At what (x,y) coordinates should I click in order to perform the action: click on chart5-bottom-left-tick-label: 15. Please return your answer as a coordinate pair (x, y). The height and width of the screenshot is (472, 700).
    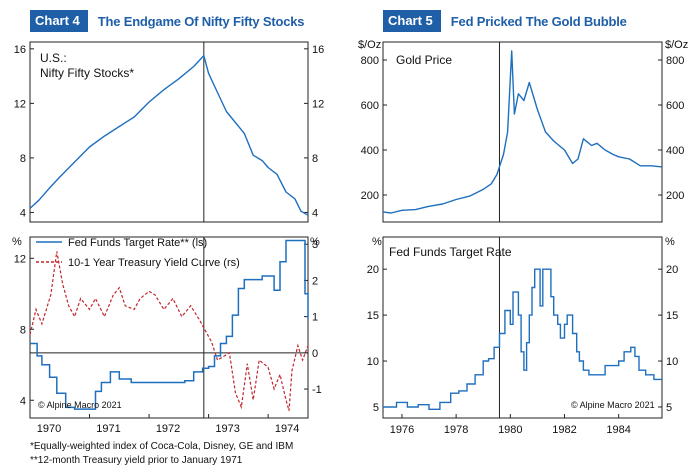
    Looking at the image, I should click on (373, 316).